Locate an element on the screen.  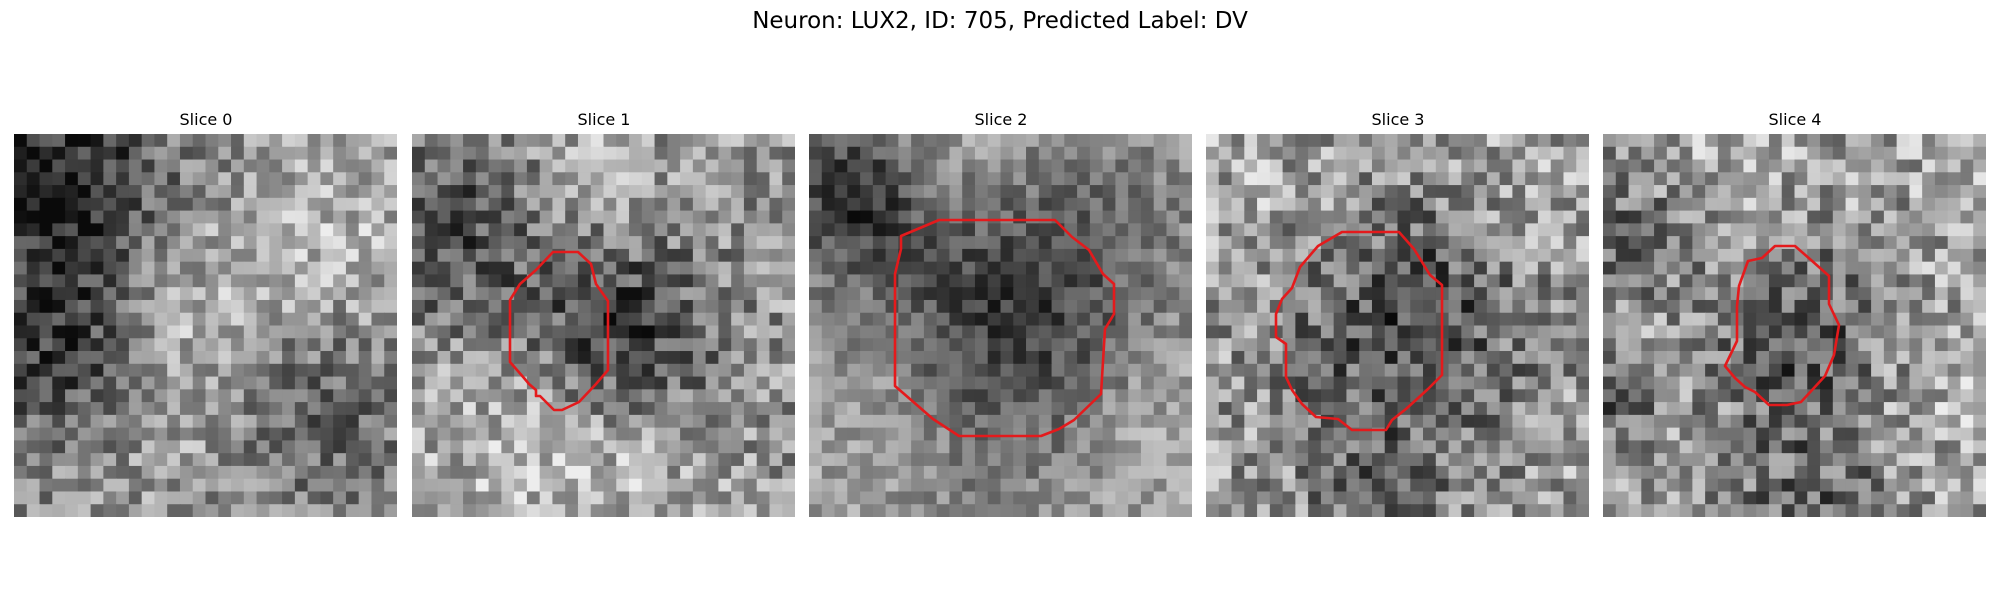
slice-title: Slice 1 is located at coordinates (604, 119).